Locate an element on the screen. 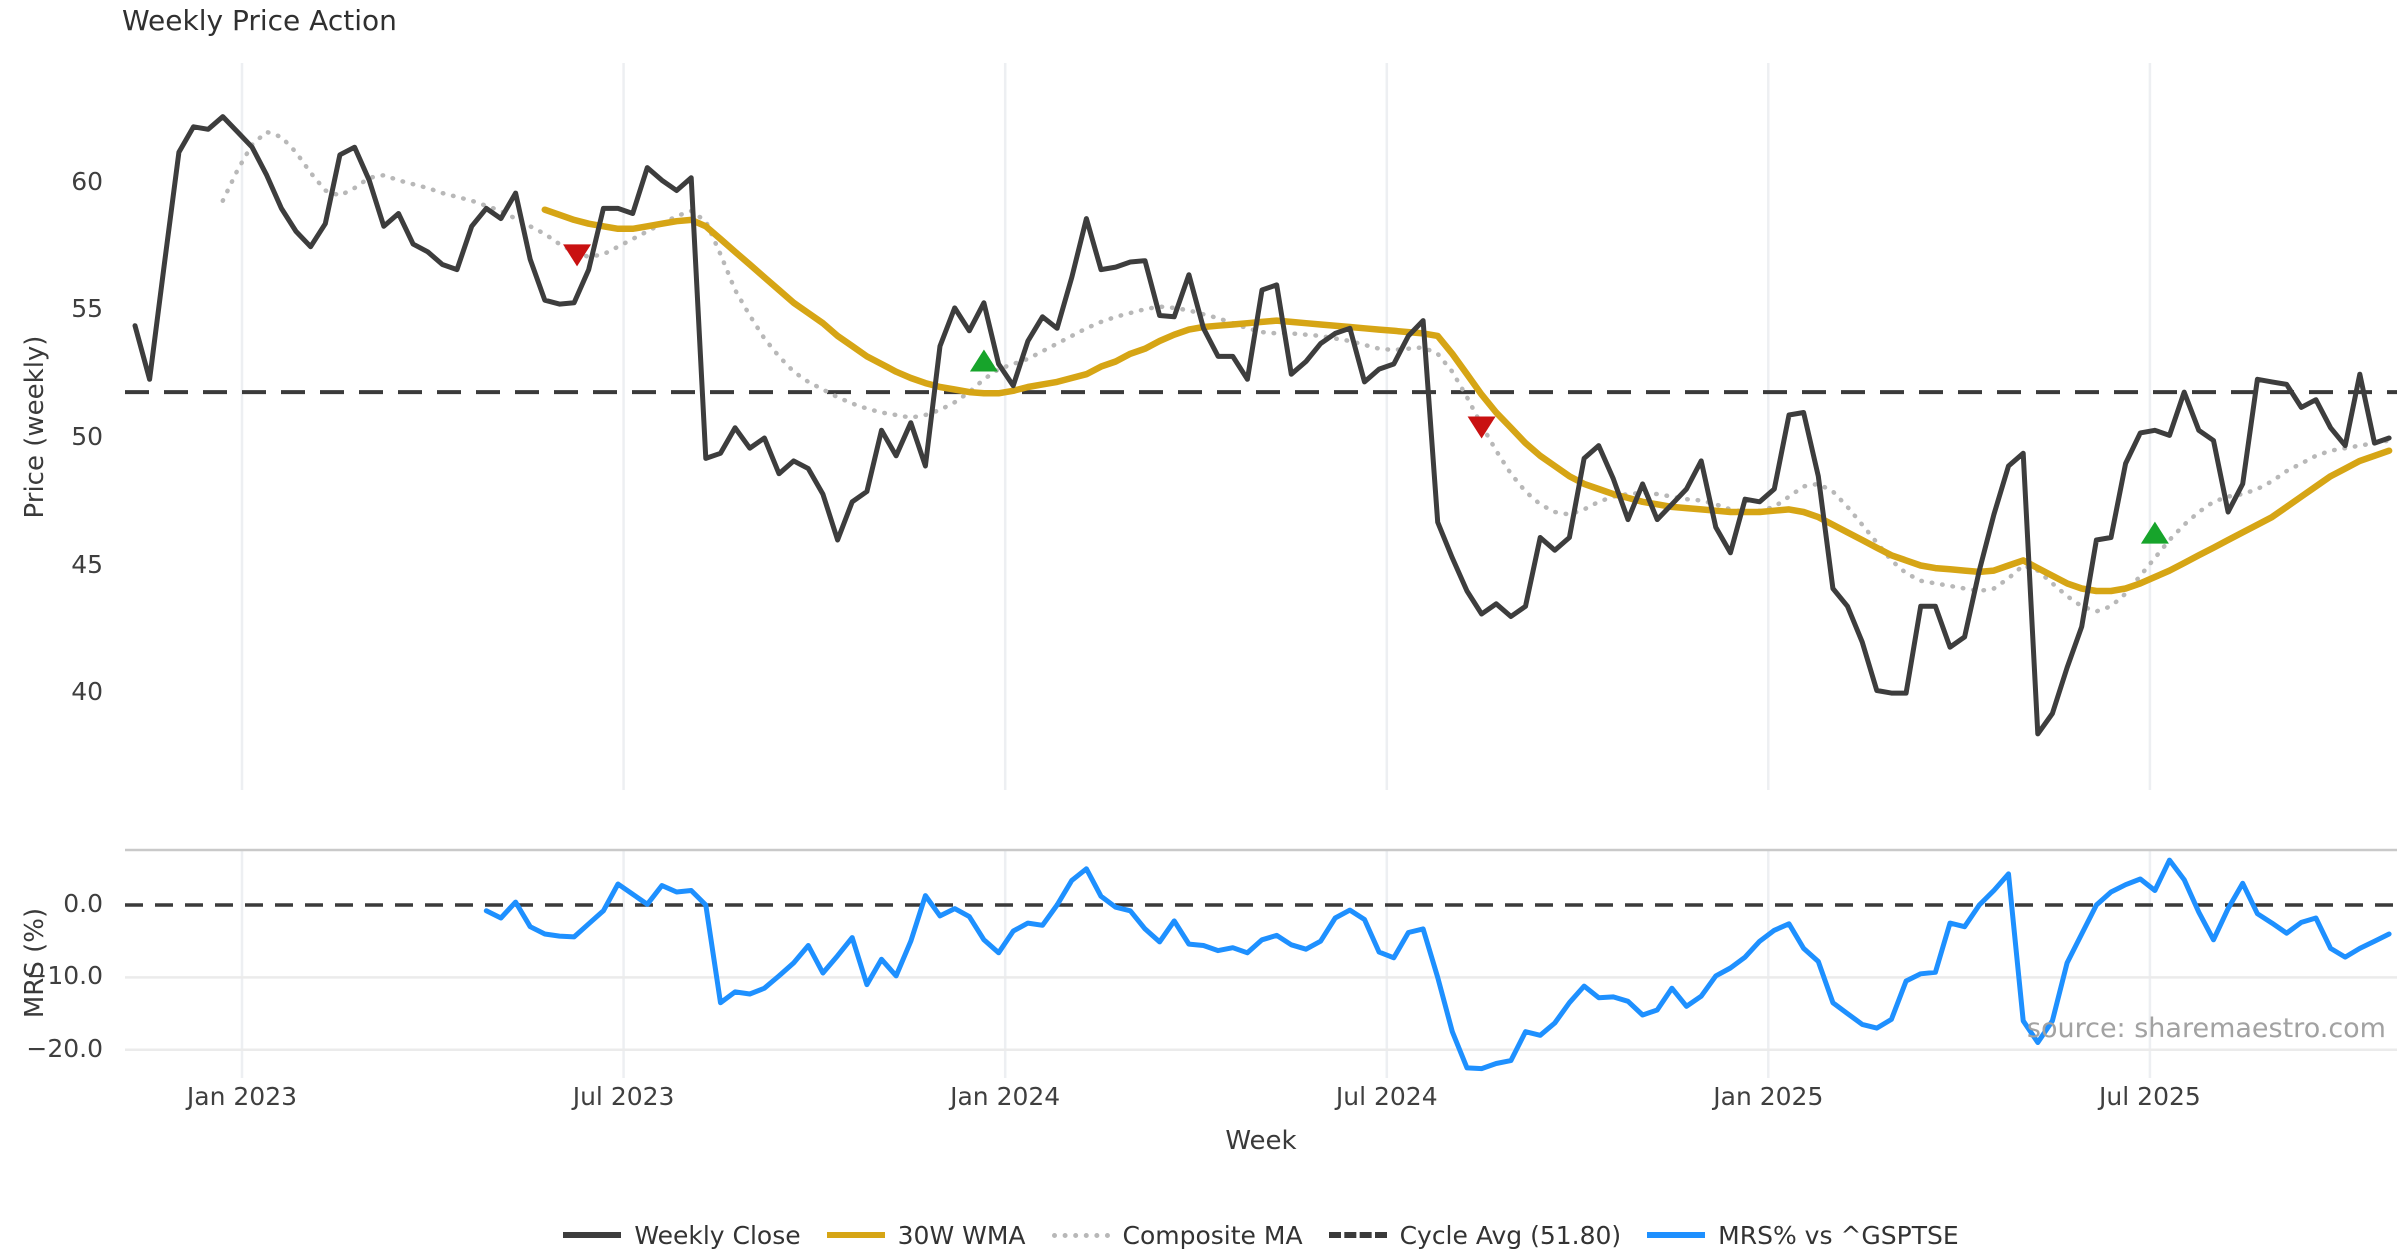 This screenshot has width=2400, height=1260. mrs-y-tick-label: −10.0 is located at coordinates (64, 976).